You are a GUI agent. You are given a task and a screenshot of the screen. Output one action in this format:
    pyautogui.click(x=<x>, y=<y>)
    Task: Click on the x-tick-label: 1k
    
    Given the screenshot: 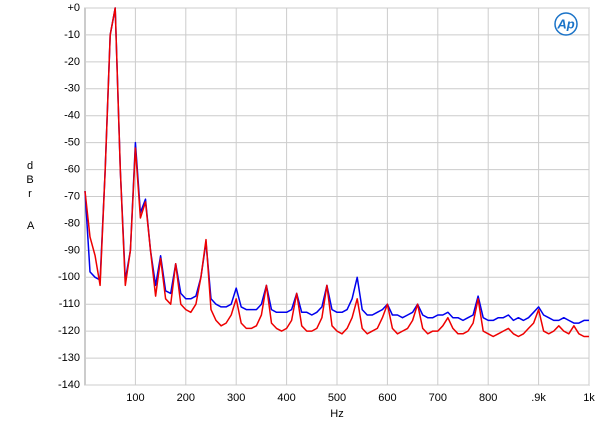 What is the action you would take?
    pyautogui.click(x=589, y=398)
    